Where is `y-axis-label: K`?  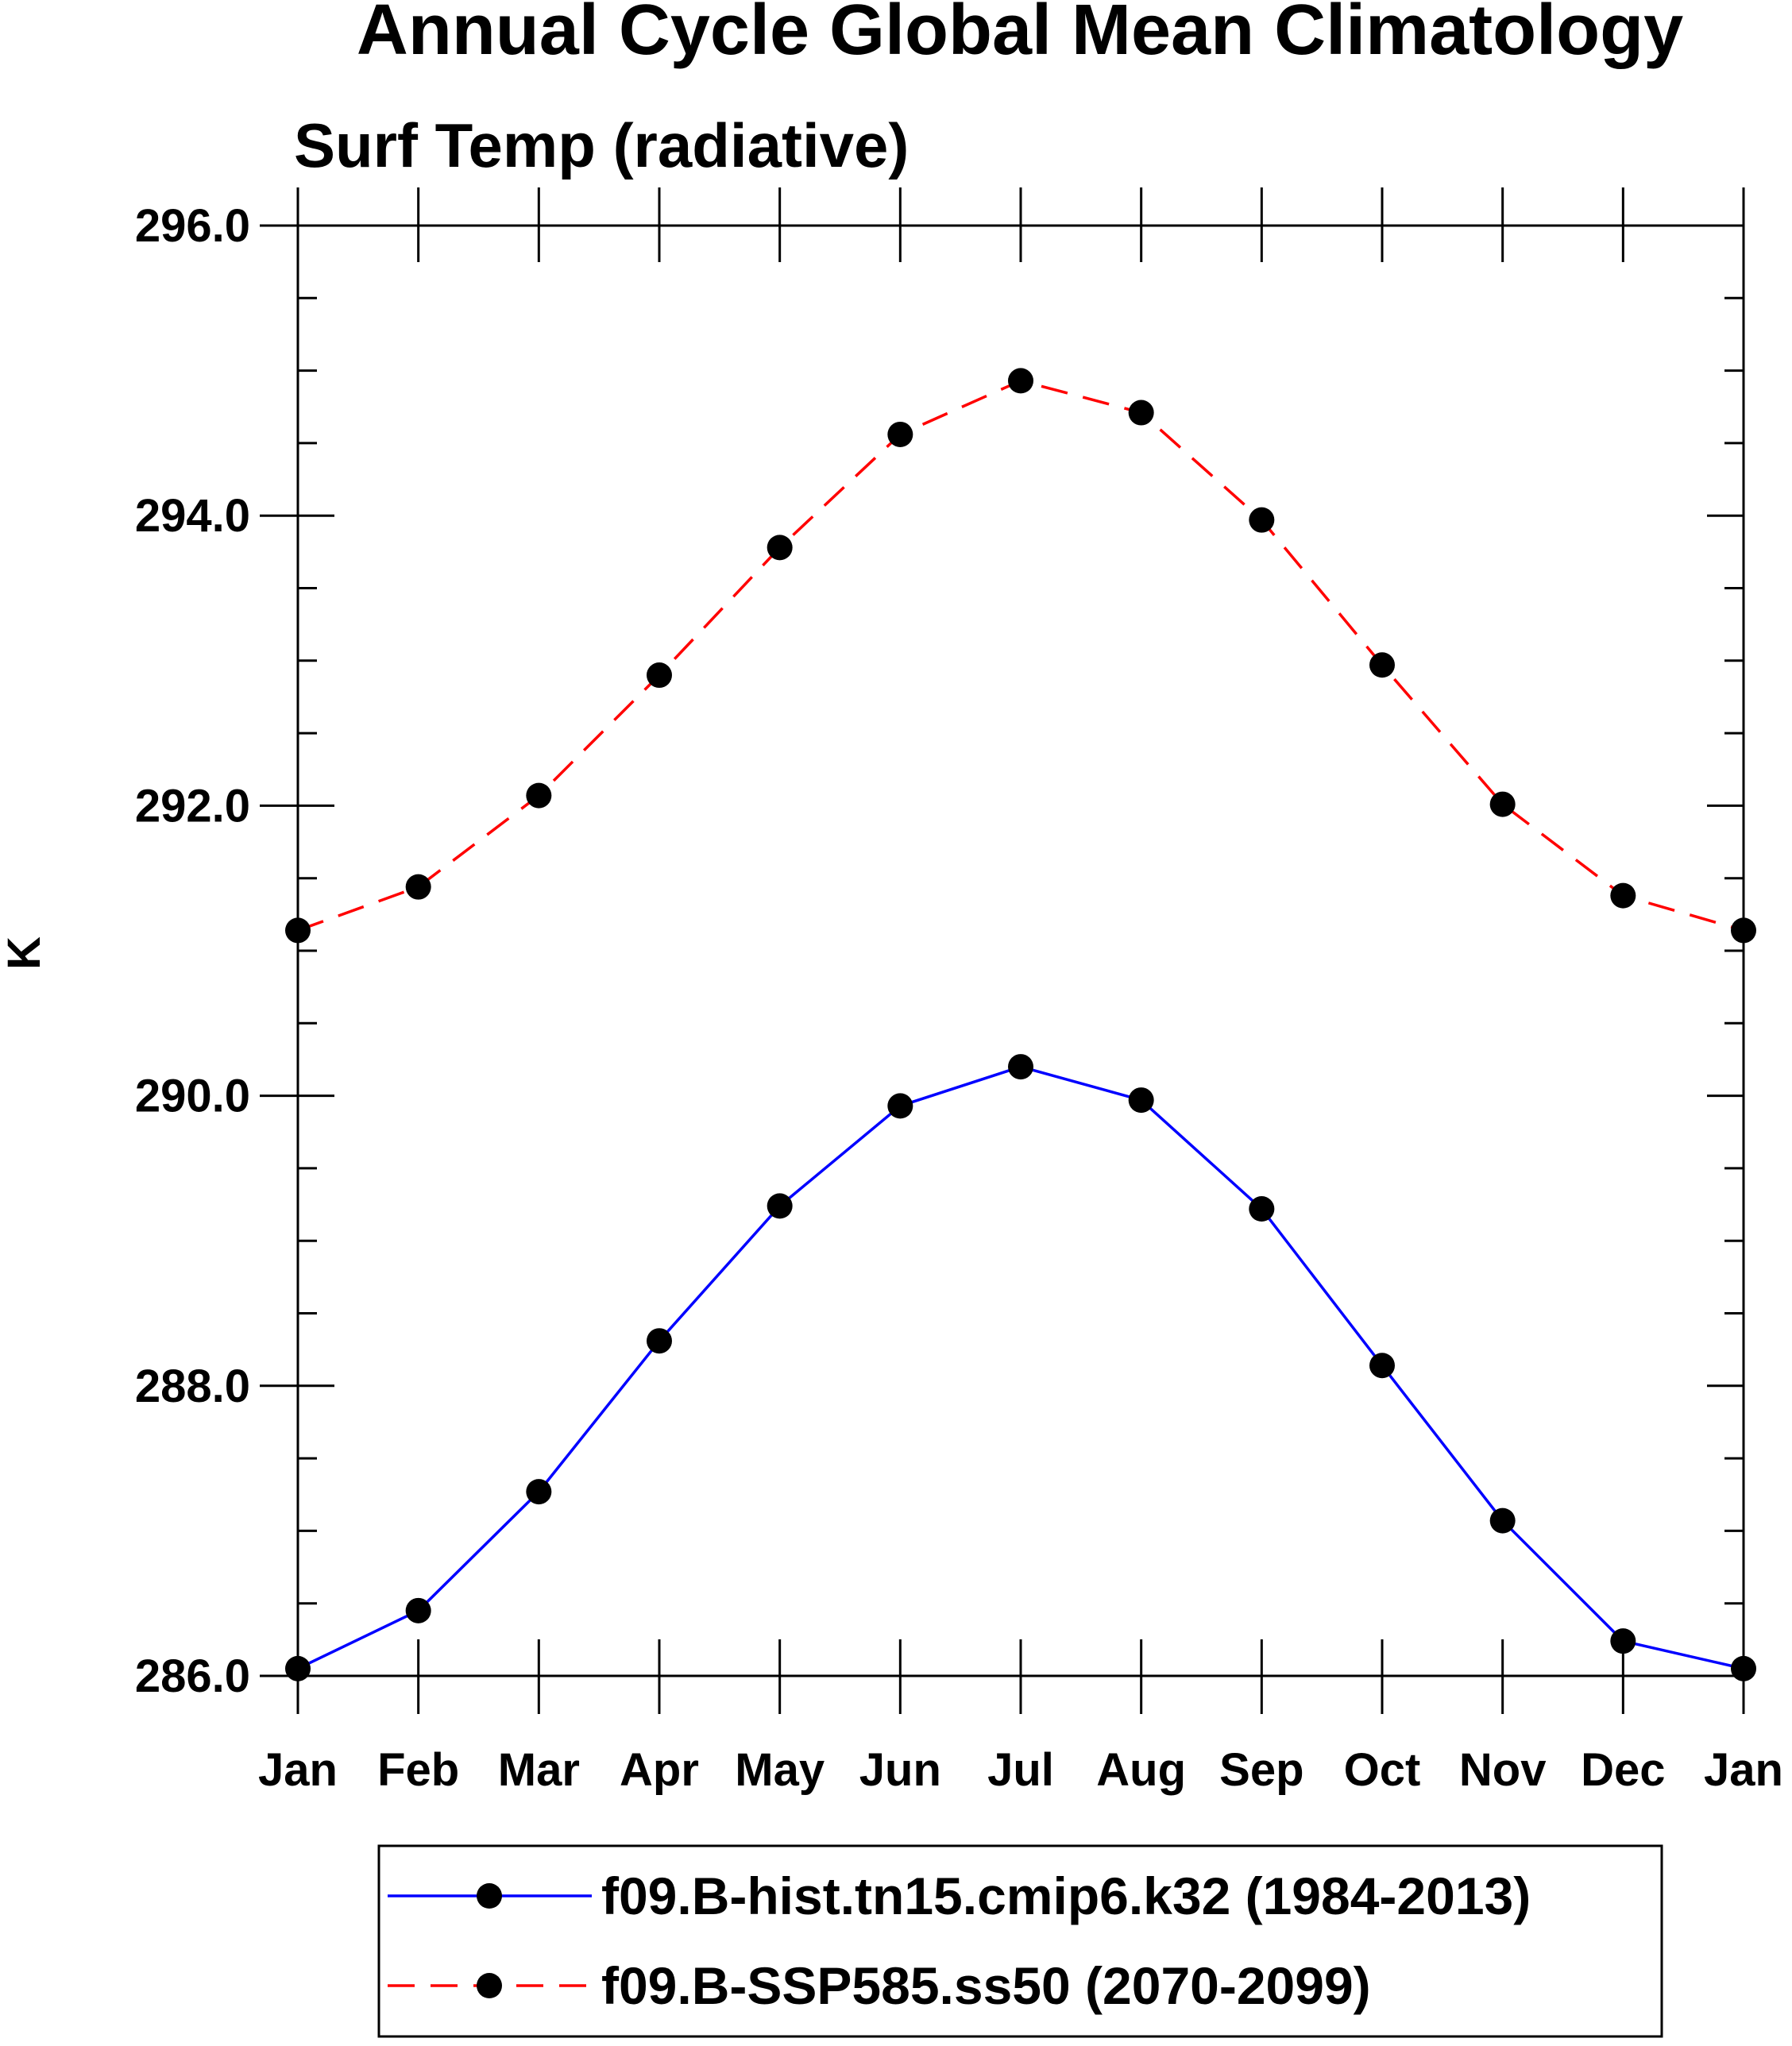 y-axis-label: K is located at coordinates (25, 953).